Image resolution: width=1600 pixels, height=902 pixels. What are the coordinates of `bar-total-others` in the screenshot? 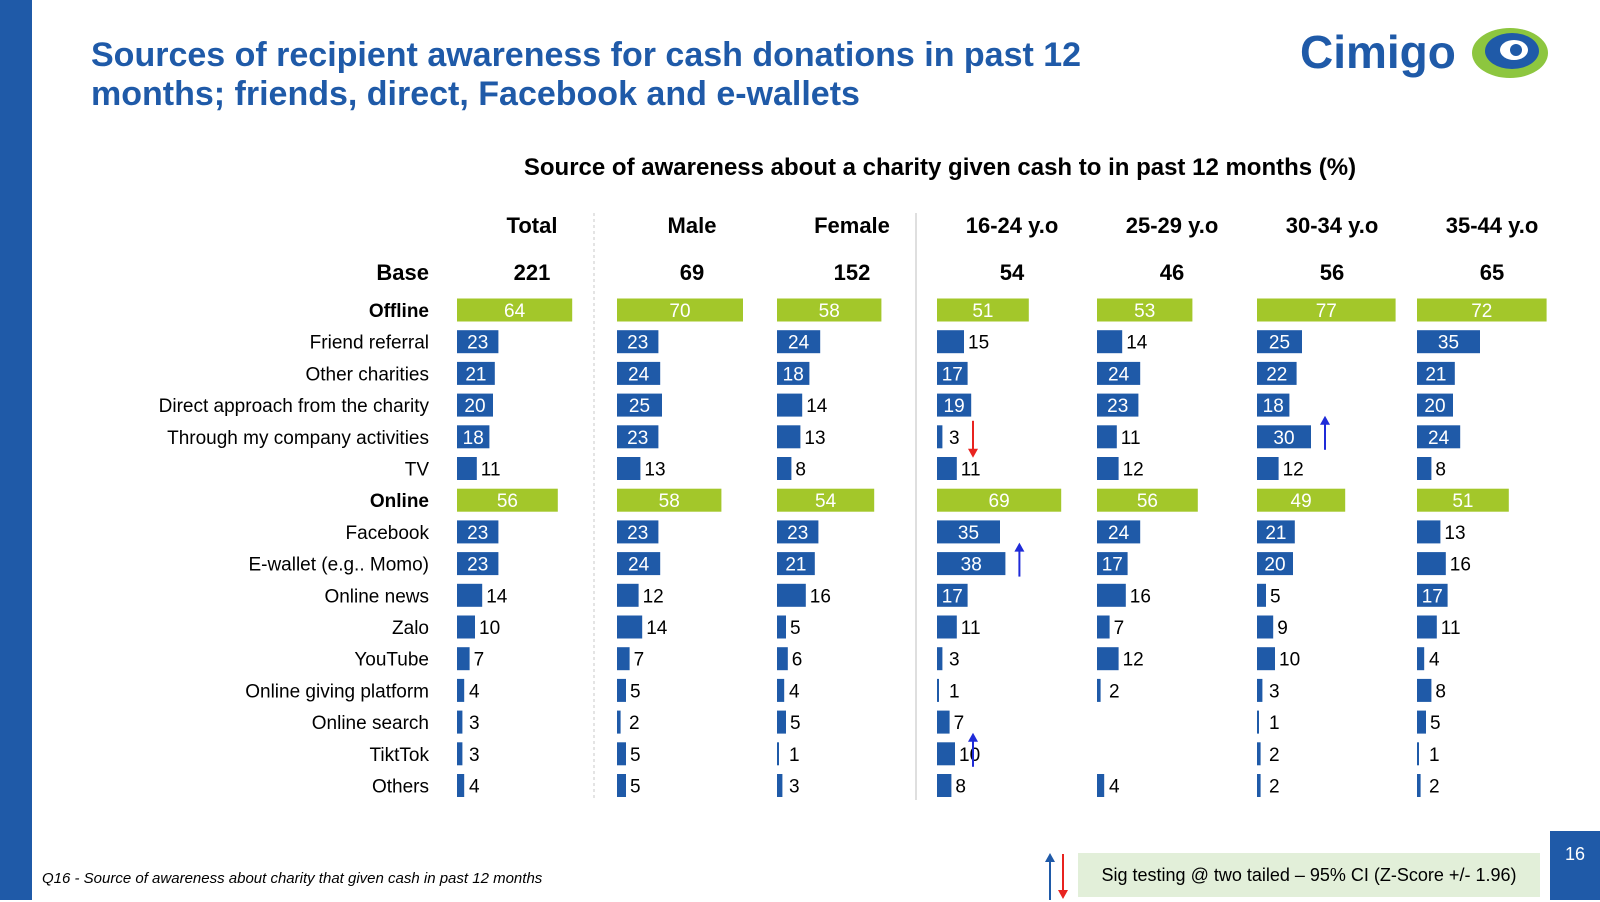 It's located at (461, 785).